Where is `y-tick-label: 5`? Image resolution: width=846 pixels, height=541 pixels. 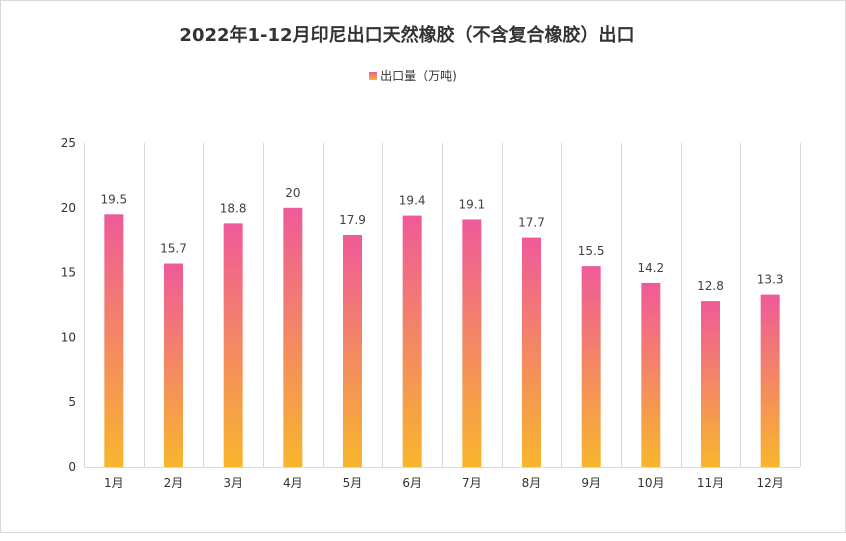 y-tick-label: 5 is located at coordinates (72, 402).